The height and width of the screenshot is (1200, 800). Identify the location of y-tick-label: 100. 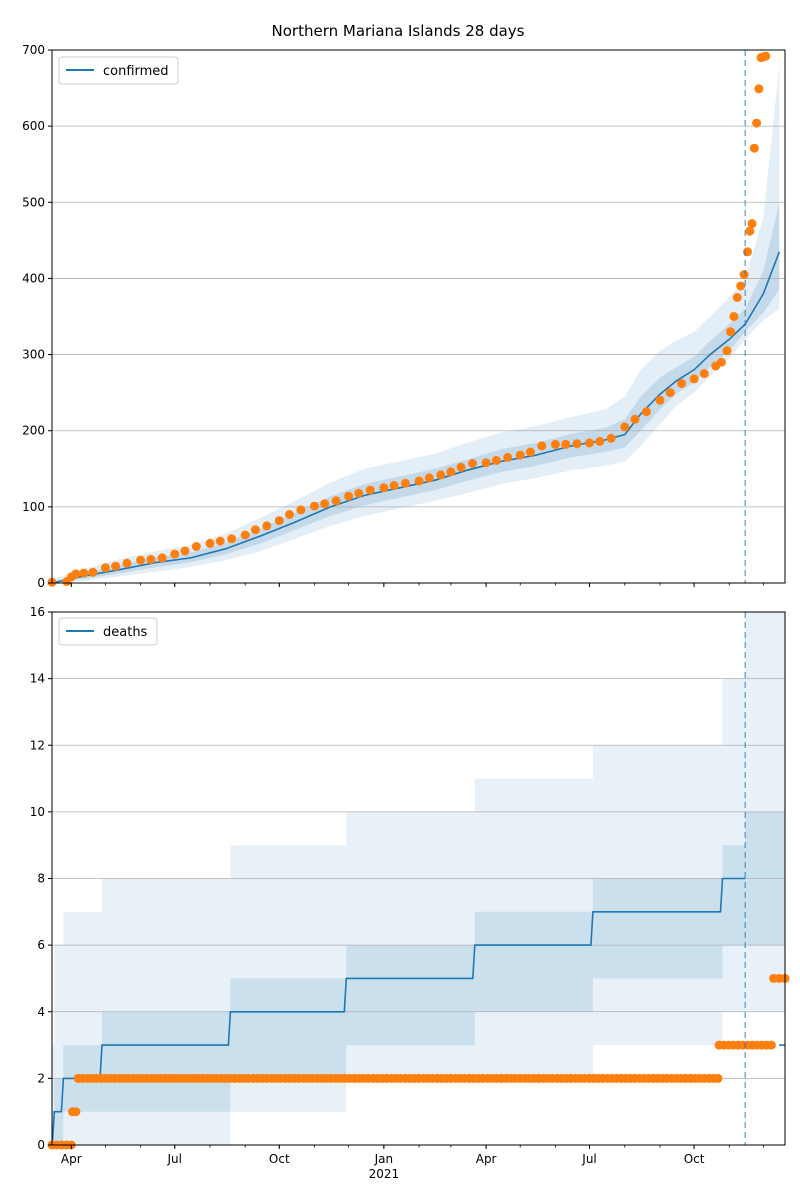
(33, 507).